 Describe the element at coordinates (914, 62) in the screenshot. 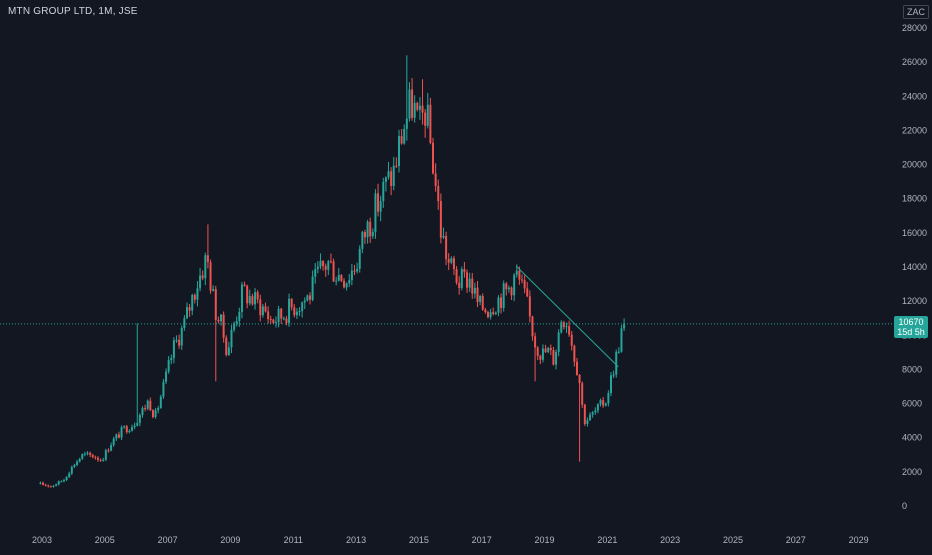

I see `y-tick-label: 26000` at that location.